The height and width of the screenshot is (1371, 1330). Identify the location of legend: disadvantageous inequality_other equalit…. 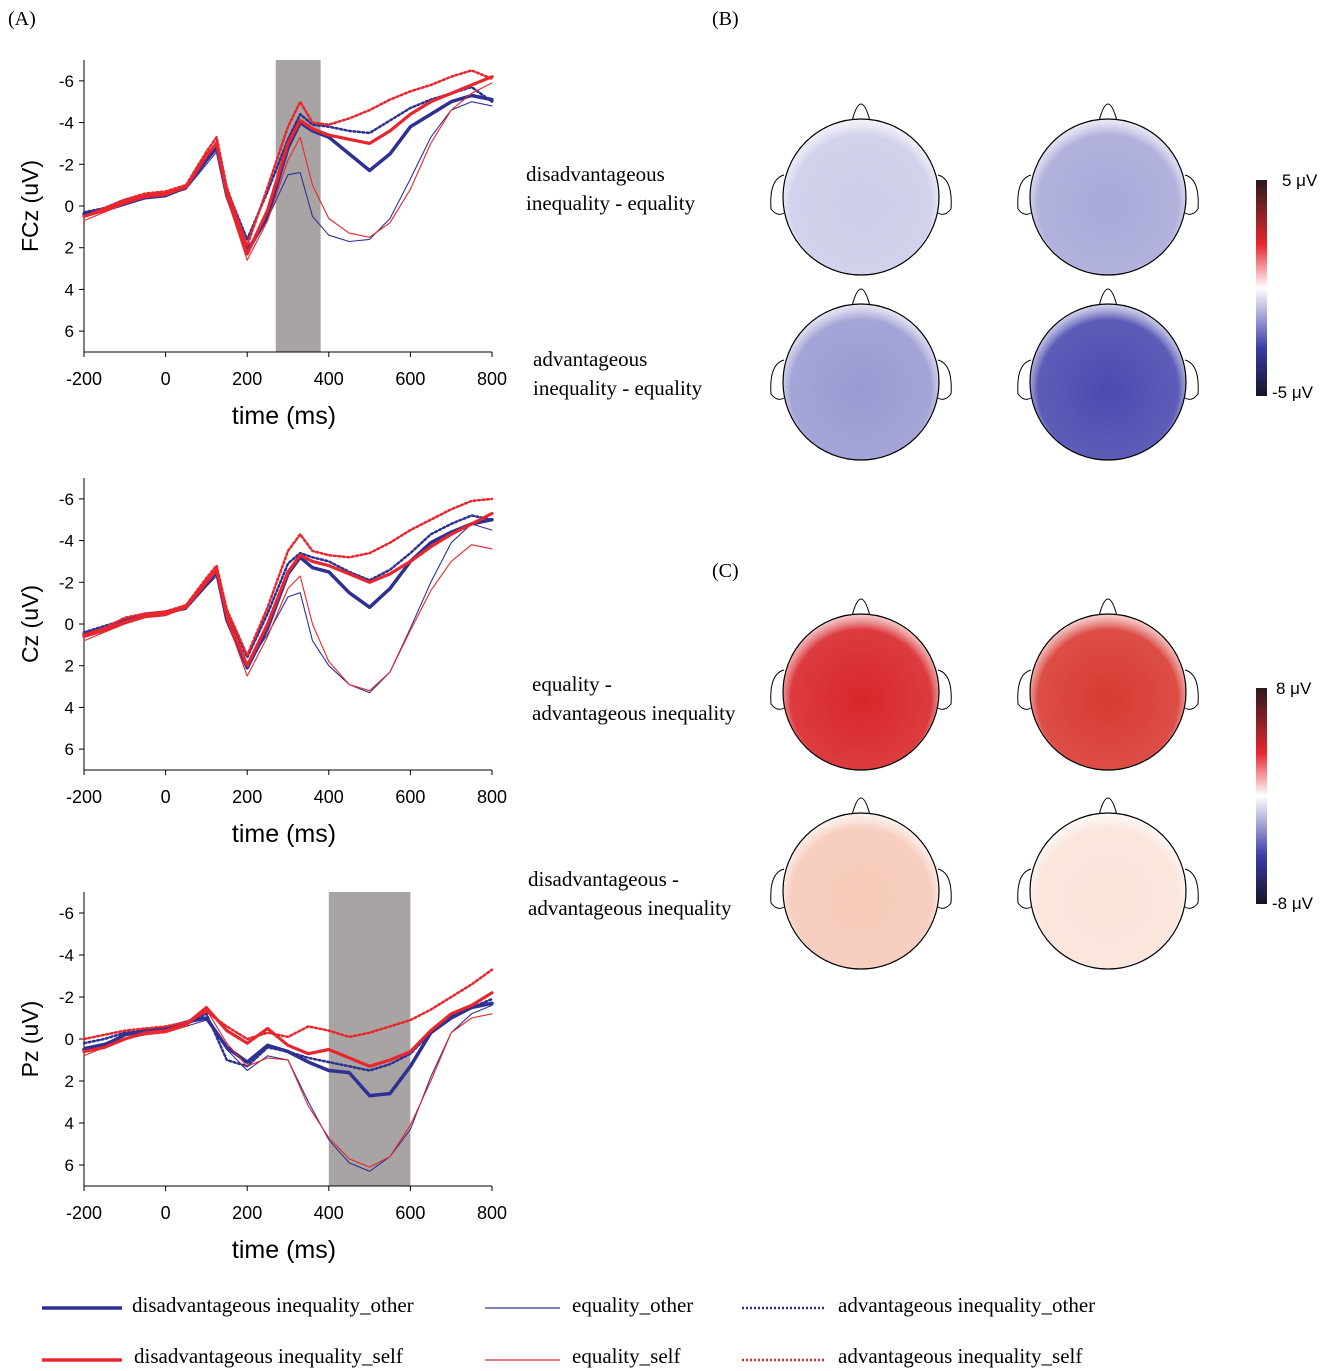
(665, 1325).